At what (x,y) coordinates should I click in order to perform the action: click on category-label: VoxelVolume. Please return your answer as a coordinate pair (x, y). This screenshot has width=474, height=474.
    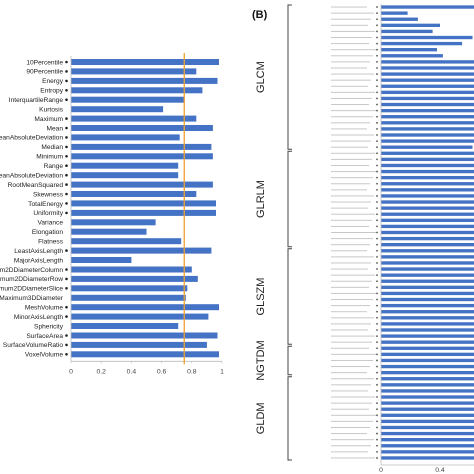
    Looking at the image, I should click on (44, 355).